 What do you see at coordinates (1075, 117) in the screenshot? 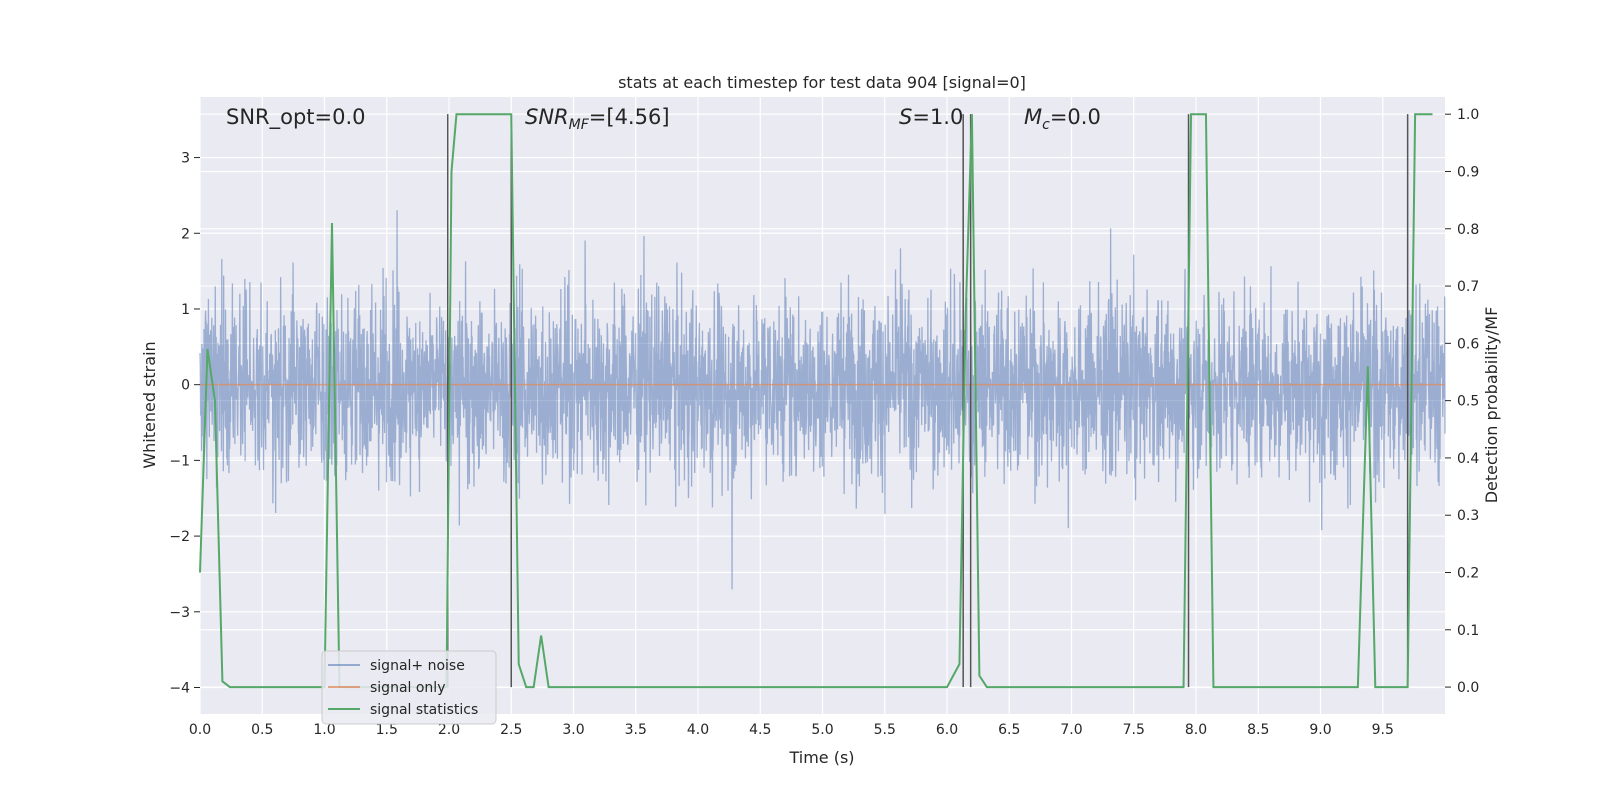
I see `mc-val: =0.0` at bounding box center [1075, 117].